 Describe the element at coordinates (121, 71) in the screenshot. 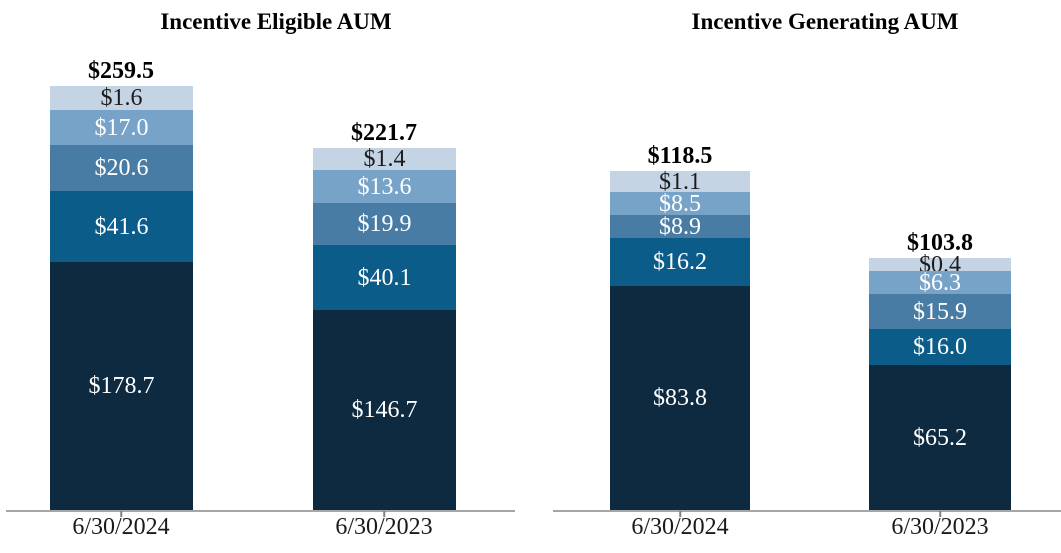

I see `bar-total-label: $259.5` at that location.